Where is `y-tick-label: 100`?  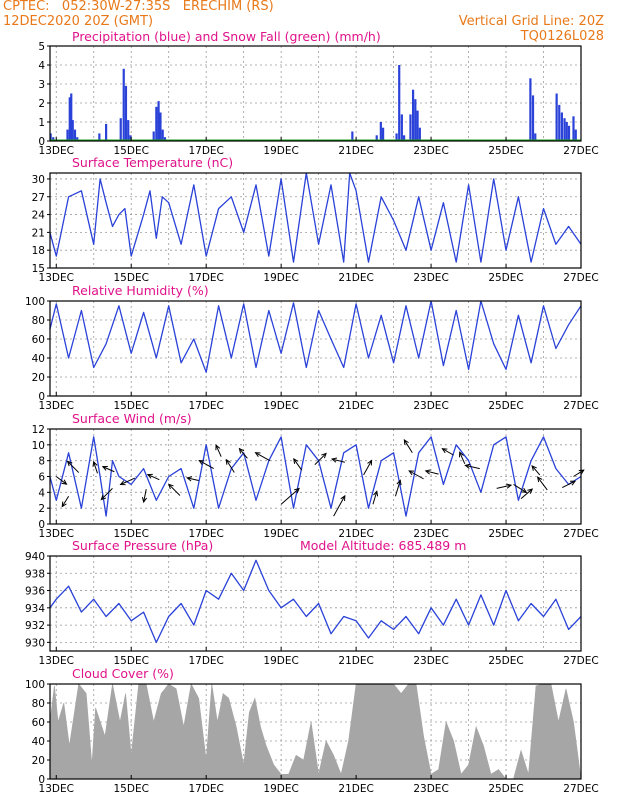
y-tick-label: 100 is located at coordinates (35, 302).